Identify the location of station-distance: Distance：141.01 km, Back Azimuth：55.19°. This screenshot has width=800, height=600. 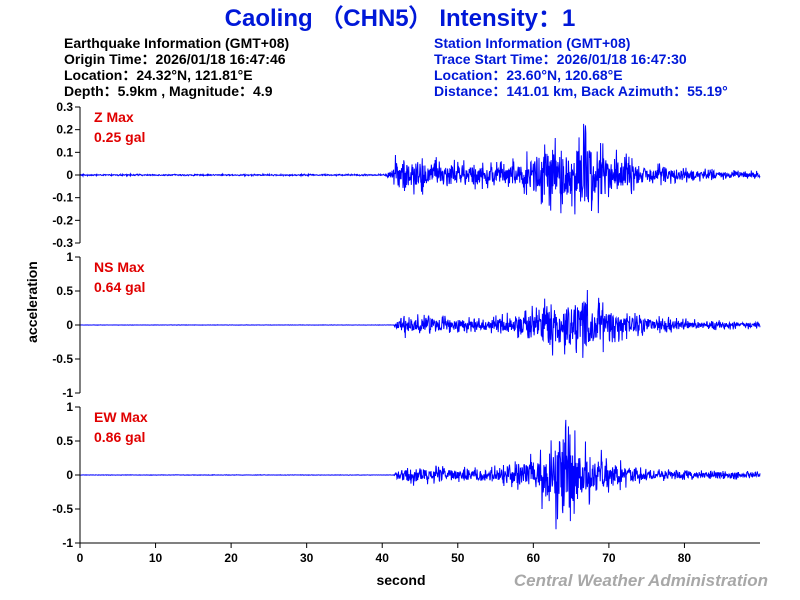
(581, 91).